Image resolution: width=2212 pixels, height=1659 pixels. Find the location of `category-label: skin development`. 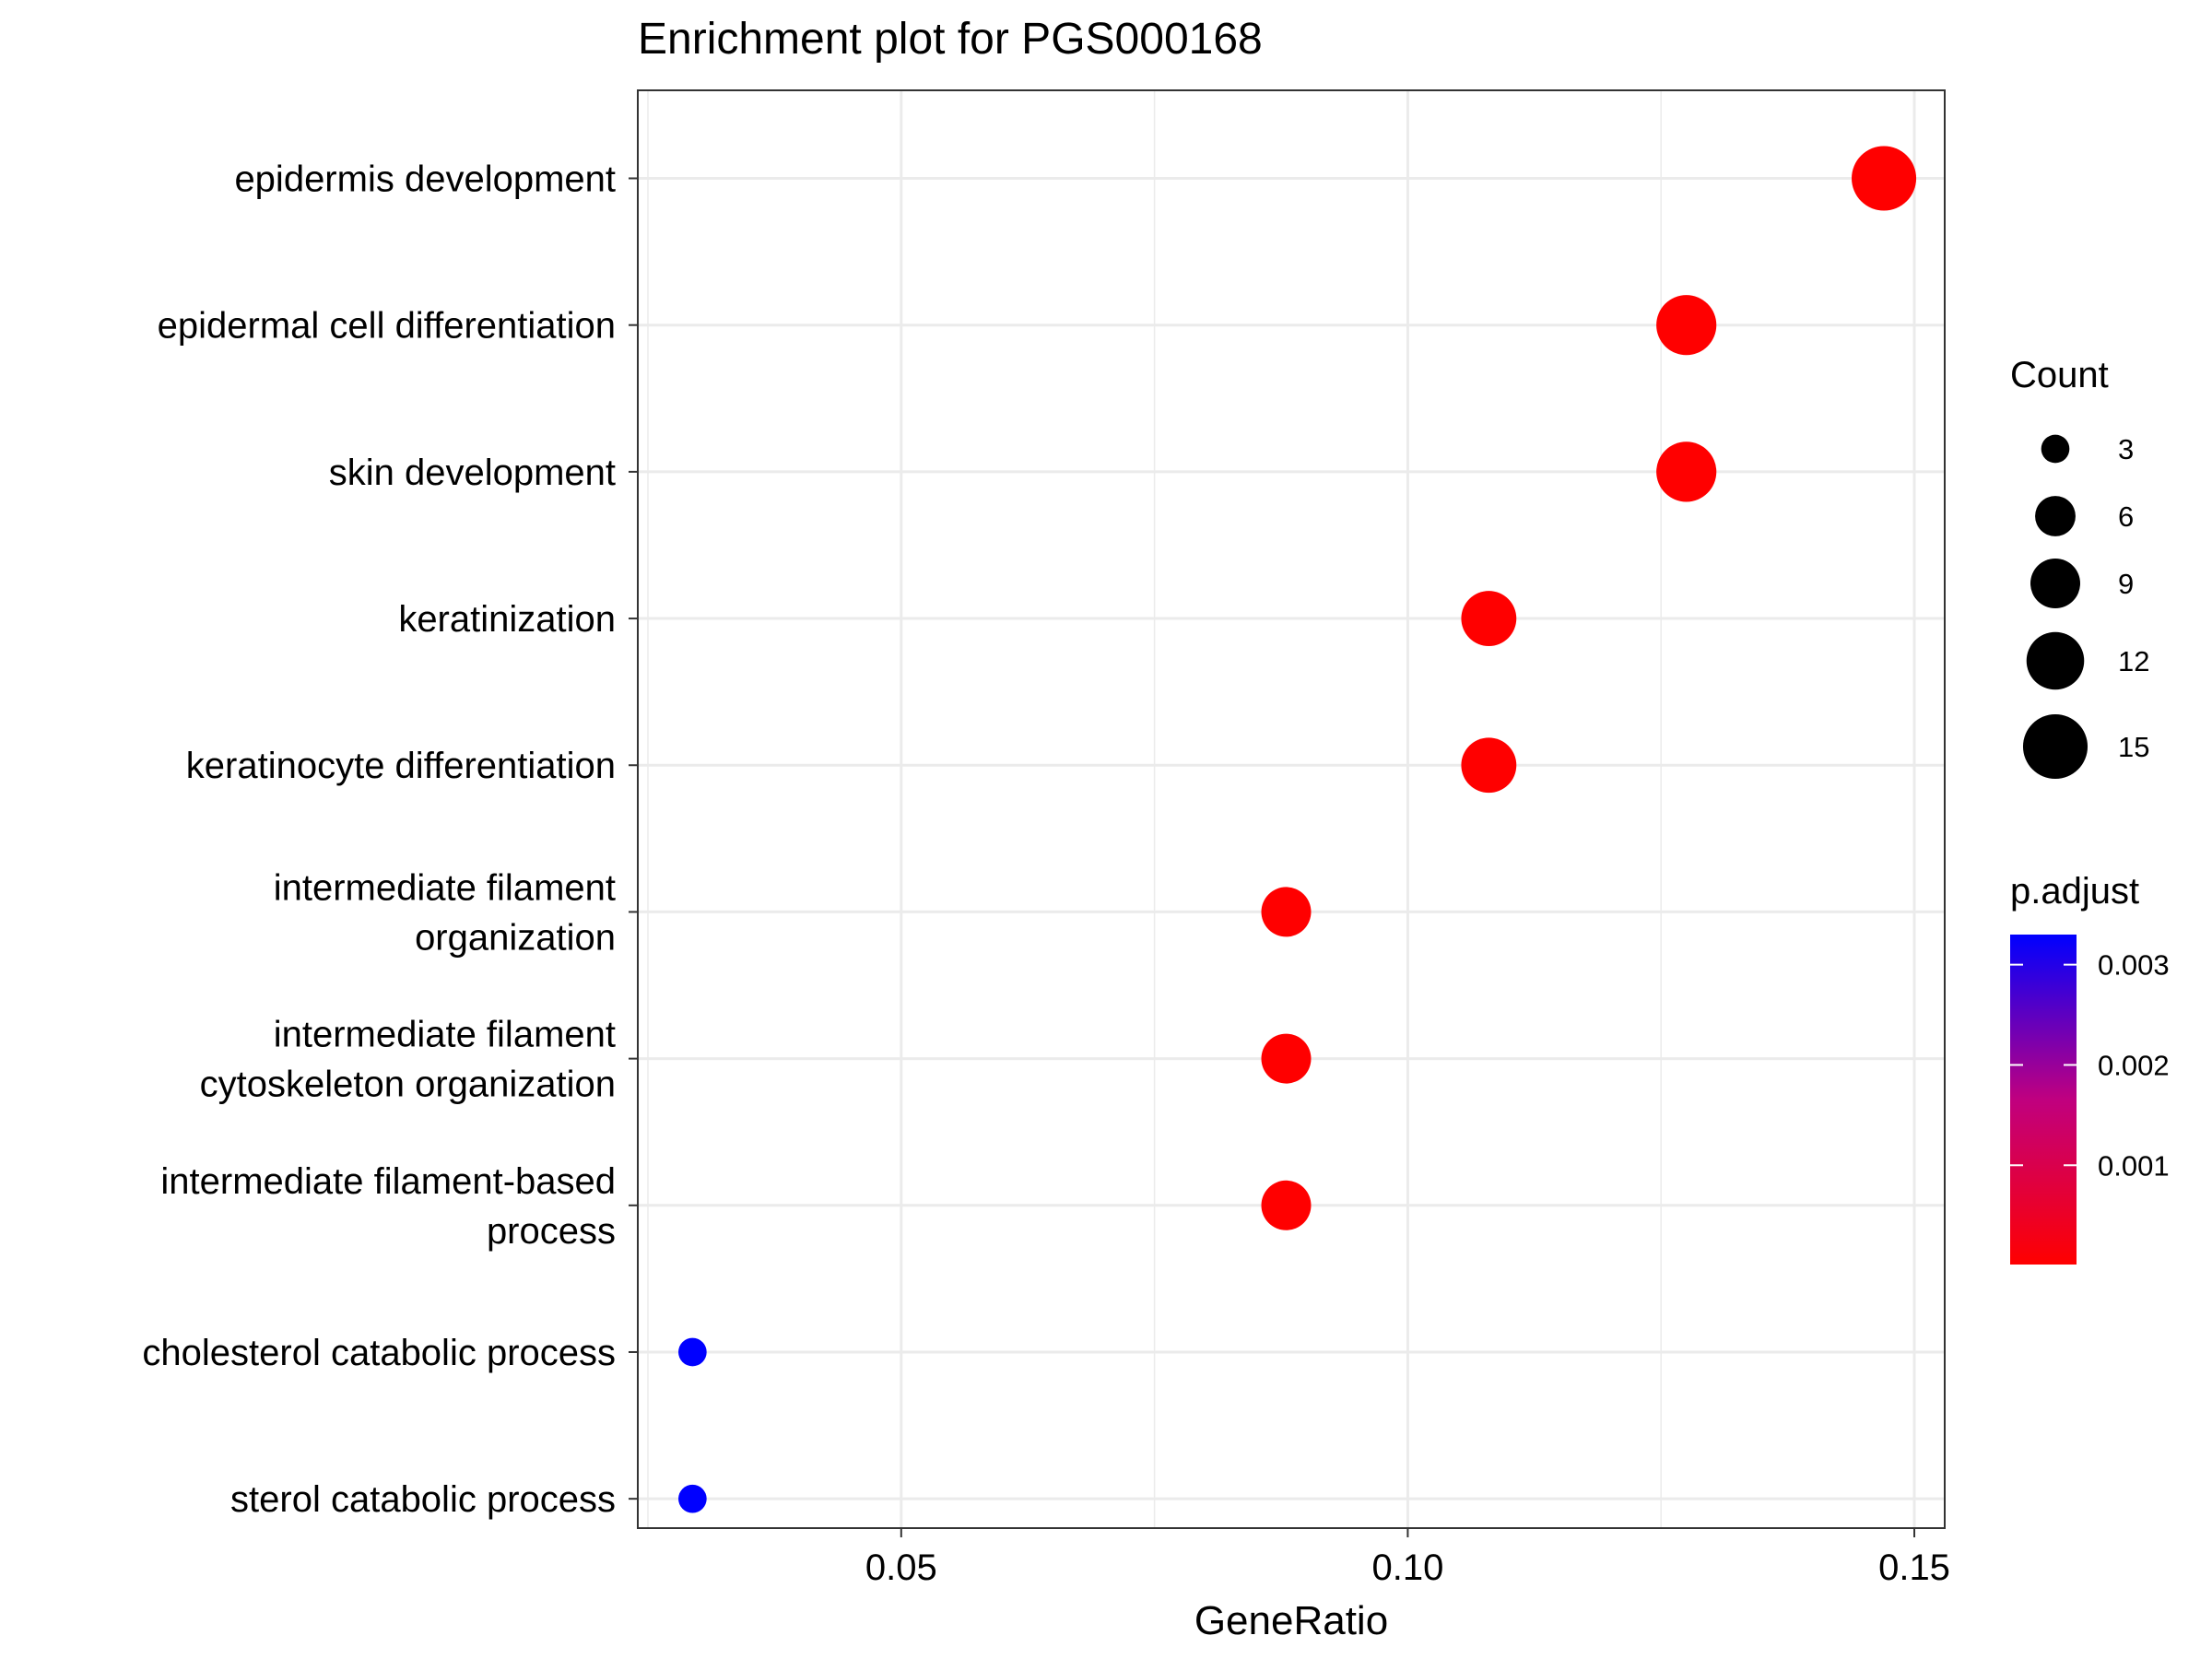

category-label: skin development is located at coordinates (472, 473).